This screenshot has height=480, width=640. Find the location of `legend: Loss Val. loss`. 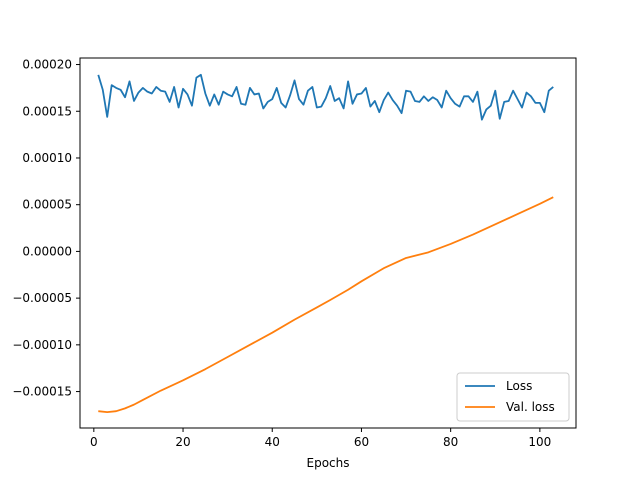

legend: Loss Val. loss is located at coordinates (513, 397).